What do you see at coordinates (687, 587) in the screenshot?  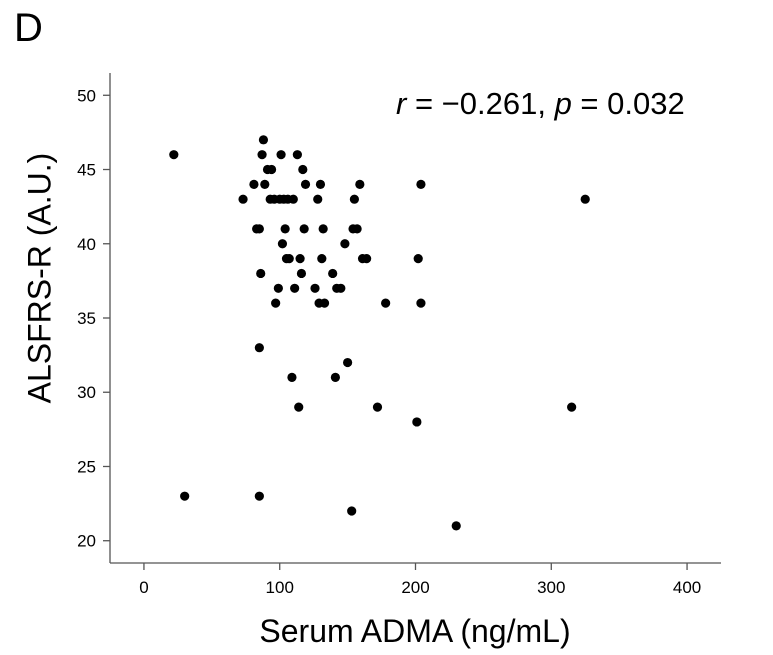 I see `x-tick-label: 400` at bounding box center [687, 587].